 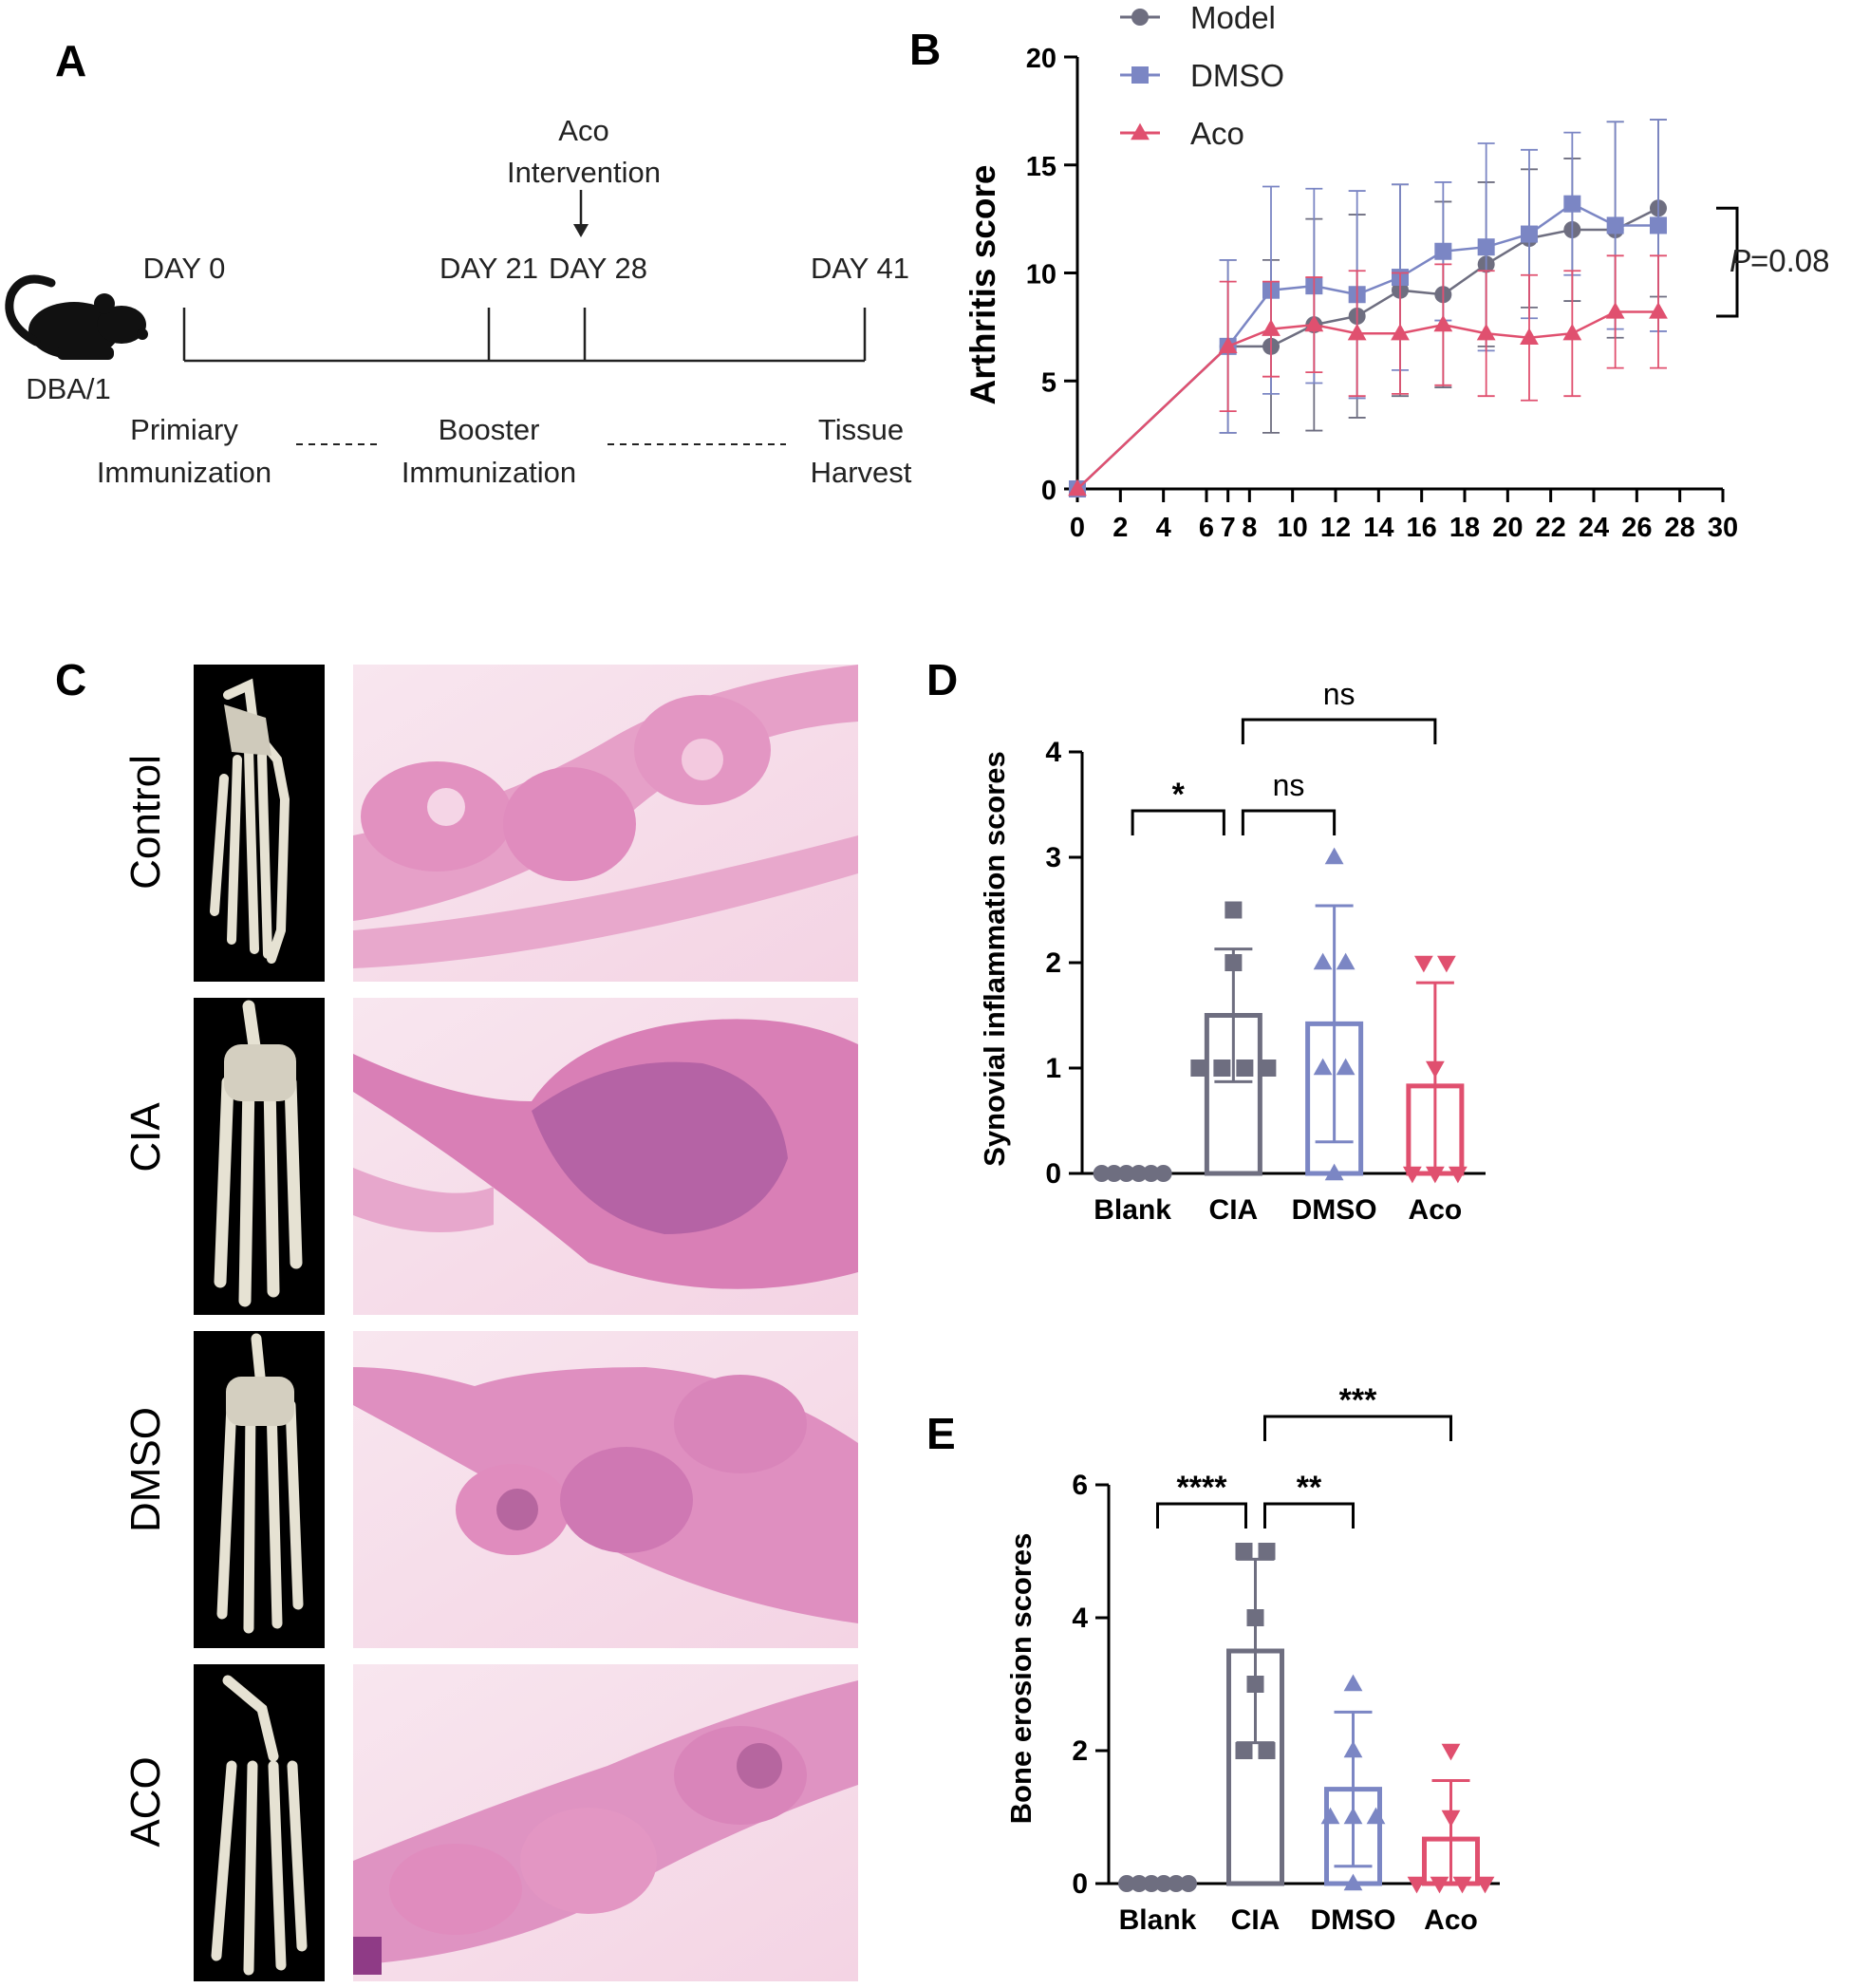 I want to click on intervention-arrowhead, so click(x=581, y=230).